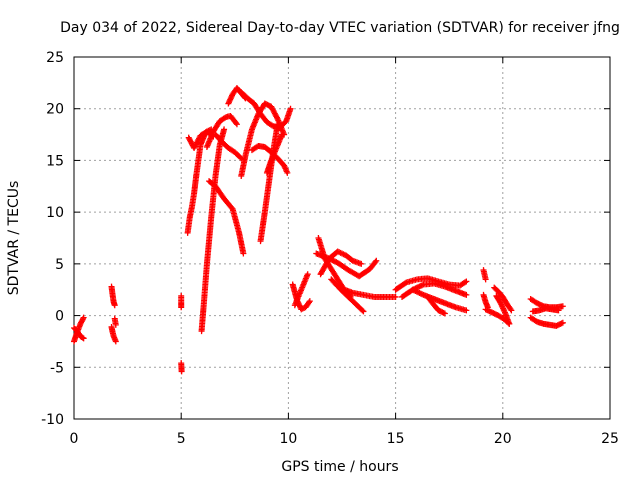 Image resolution: width=640 pixels, height=480 pixels. I want to click on y-tick-label: 10, so click(55, 213).